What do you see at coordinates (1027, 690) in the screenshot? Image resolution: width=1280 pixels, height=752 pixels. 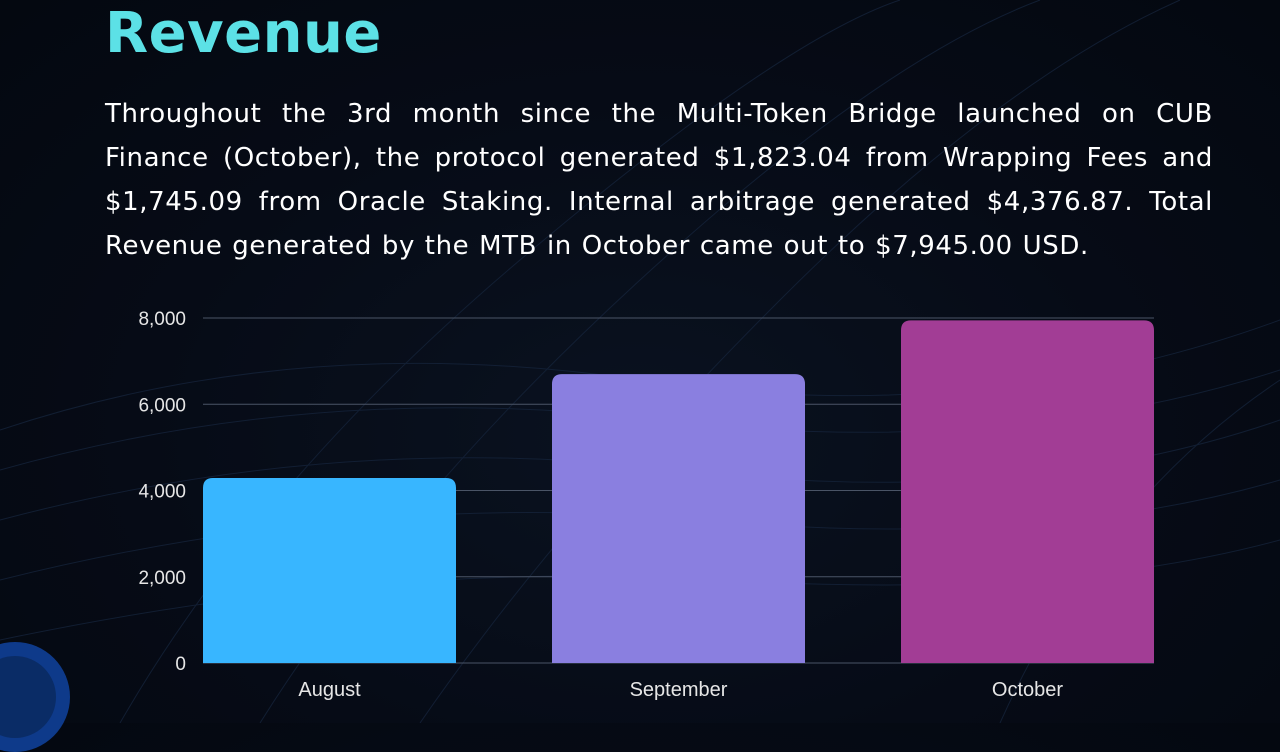 I see `x-tick-label-october: October` at bounding box center [1027, 690].